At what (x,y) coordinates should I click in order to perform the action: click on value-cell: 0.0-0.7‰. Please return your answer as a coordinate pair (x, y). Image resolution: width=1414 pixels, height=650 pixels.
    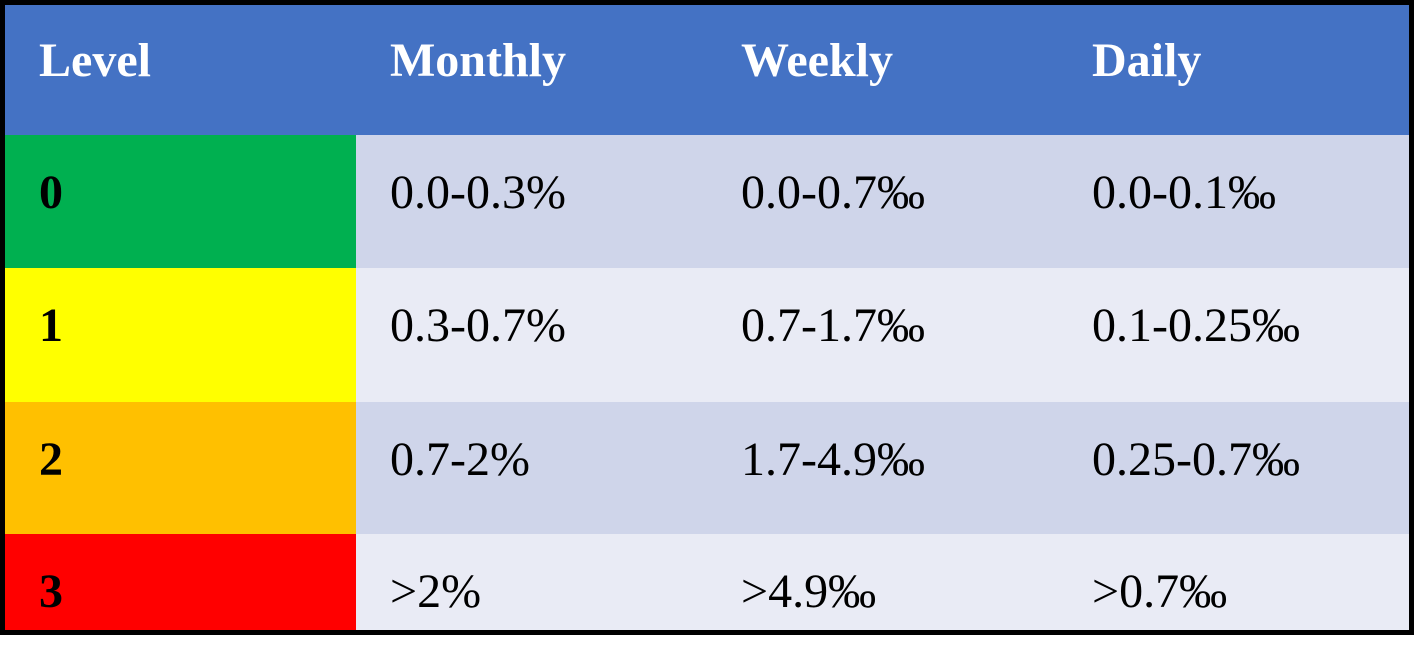
    Looking at the image, I should click on (882, 201).